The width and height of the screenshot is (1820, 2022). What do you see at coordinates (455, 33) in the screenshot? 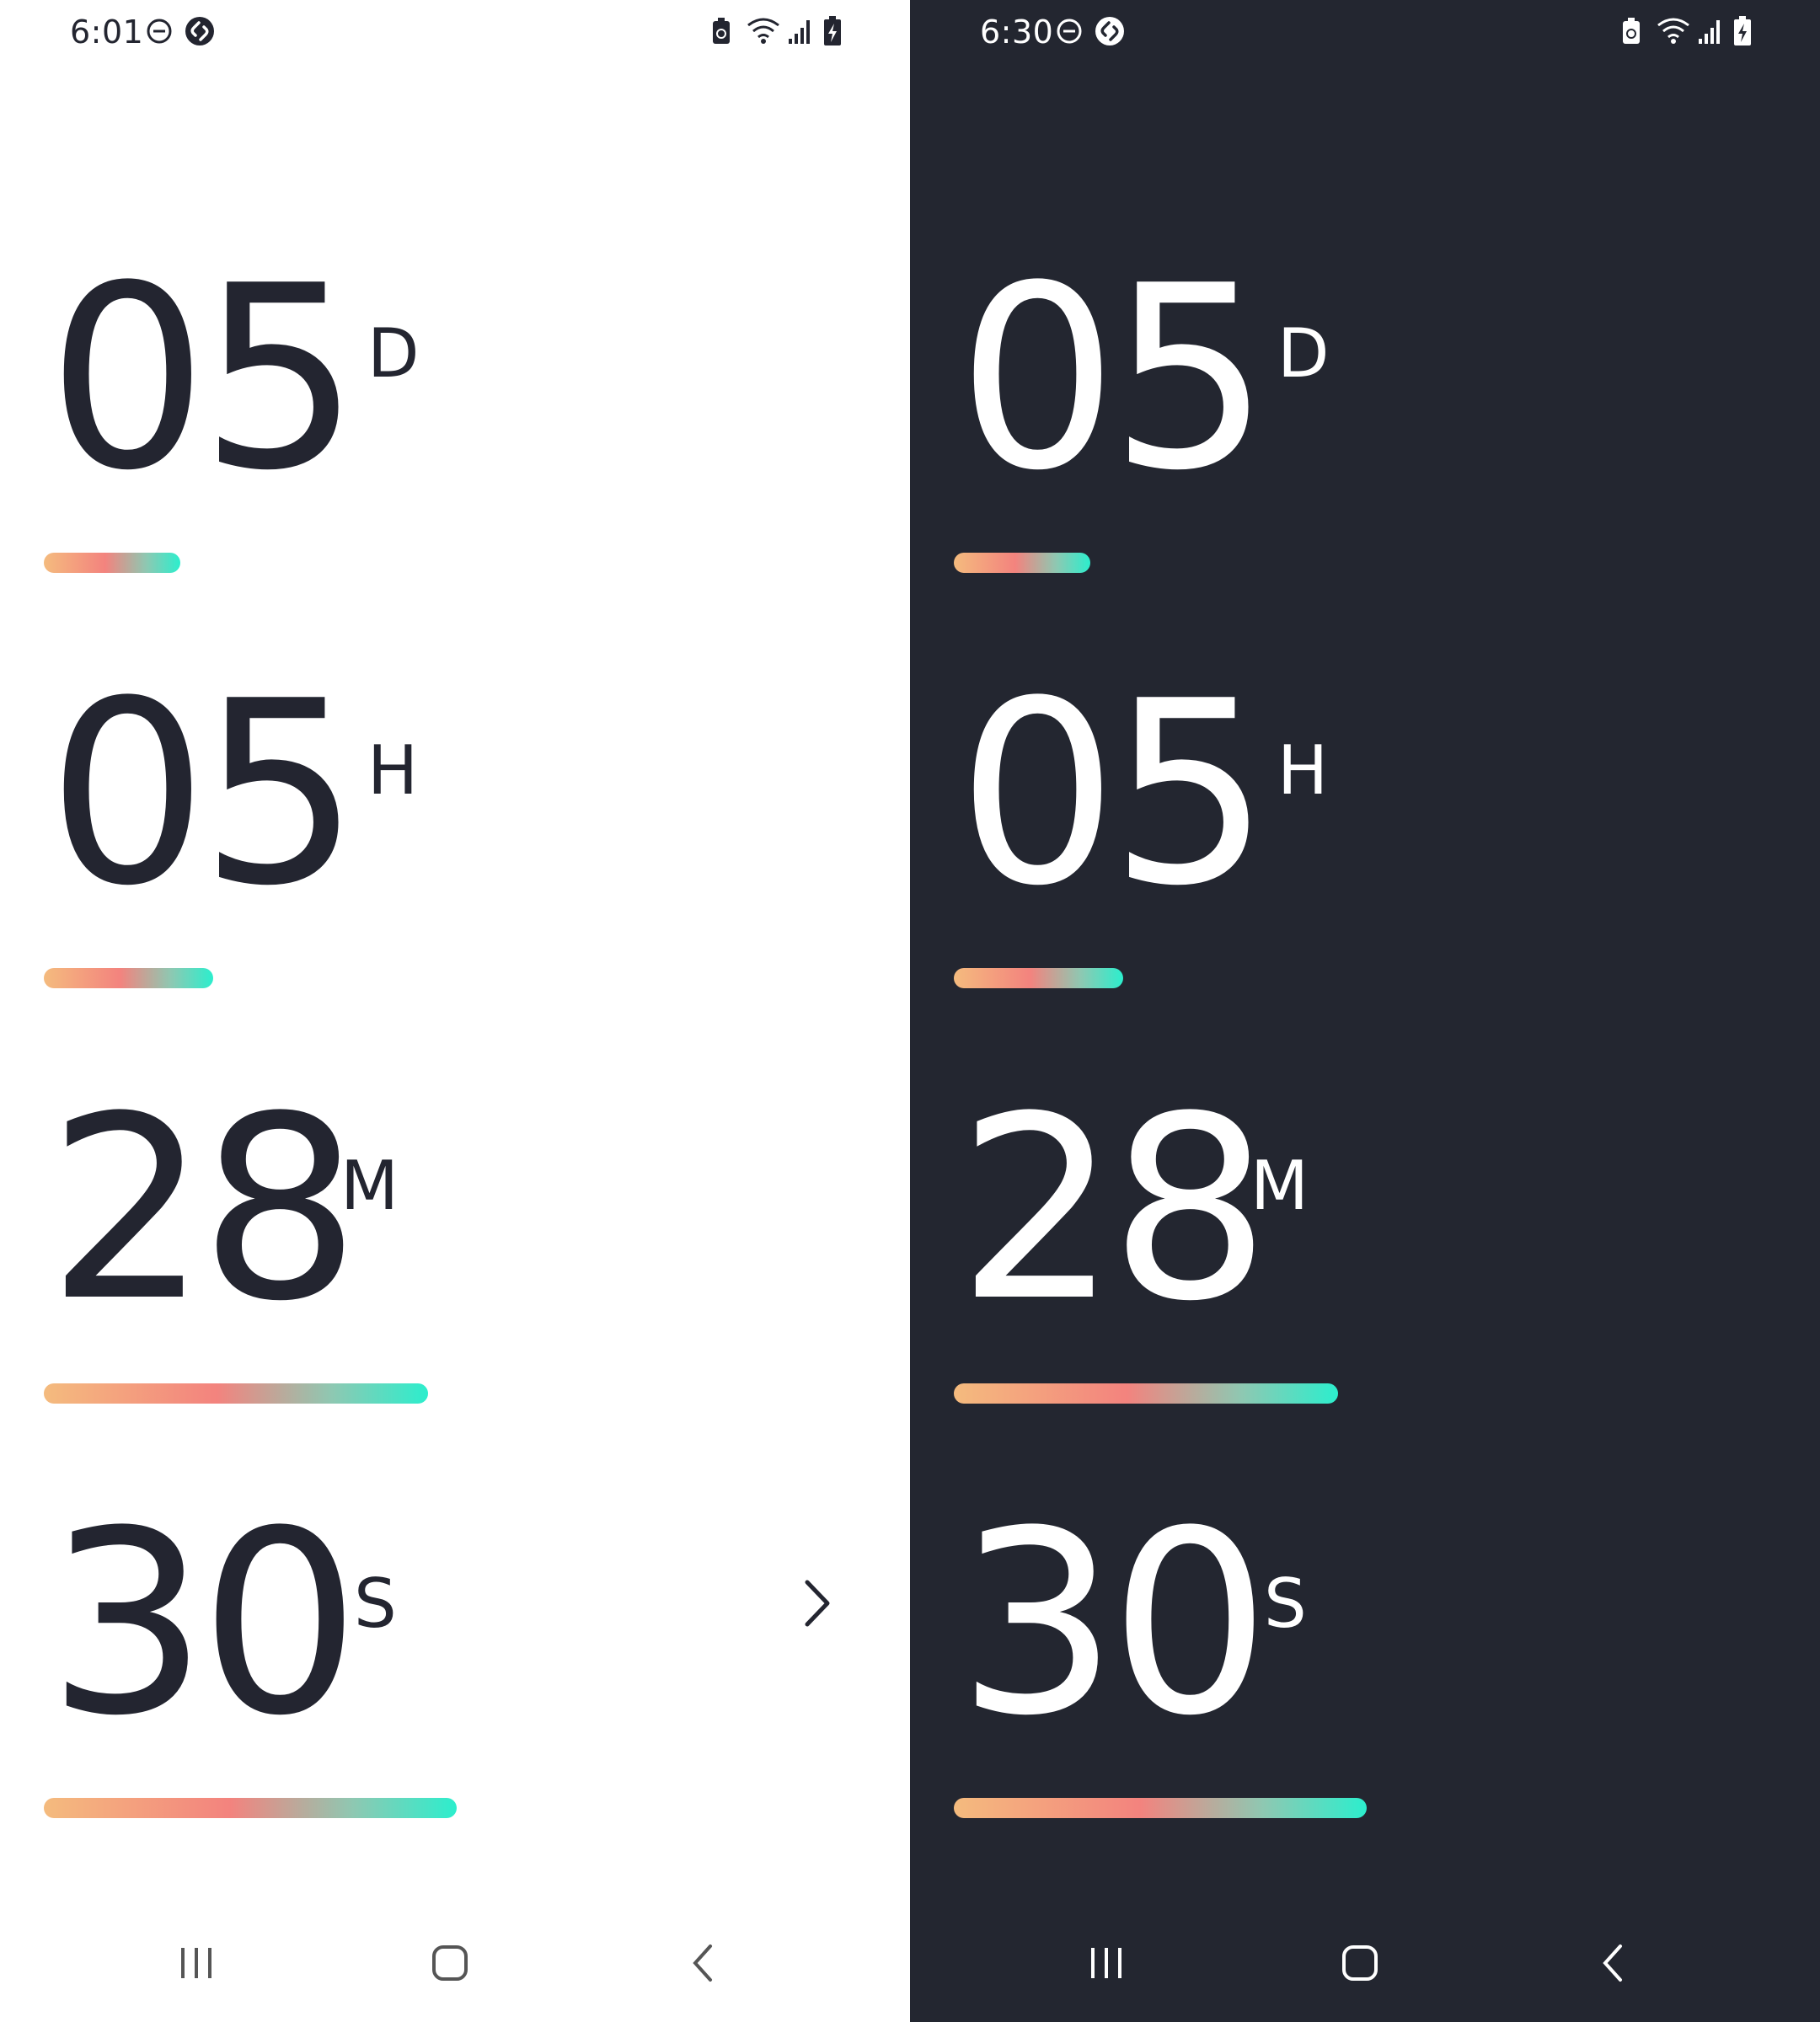
I see `status-bar: 6:01` at bounding box center [455, 33].